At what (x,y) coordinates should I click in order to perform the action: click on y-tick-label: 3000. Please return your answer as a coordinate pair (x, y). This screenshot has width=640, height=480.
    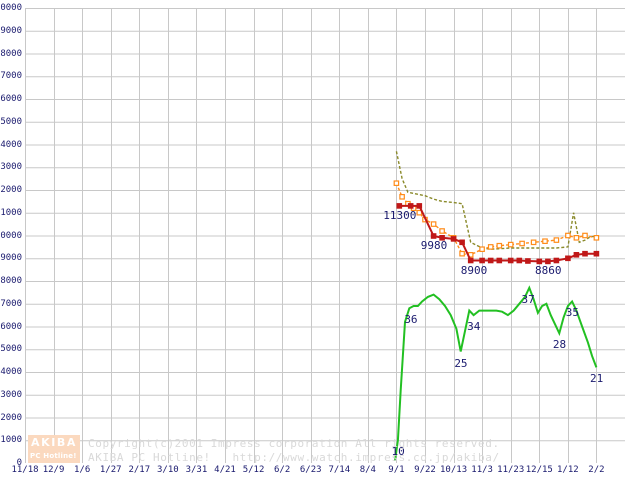
    Looking at the image, I should click on (11, 394).